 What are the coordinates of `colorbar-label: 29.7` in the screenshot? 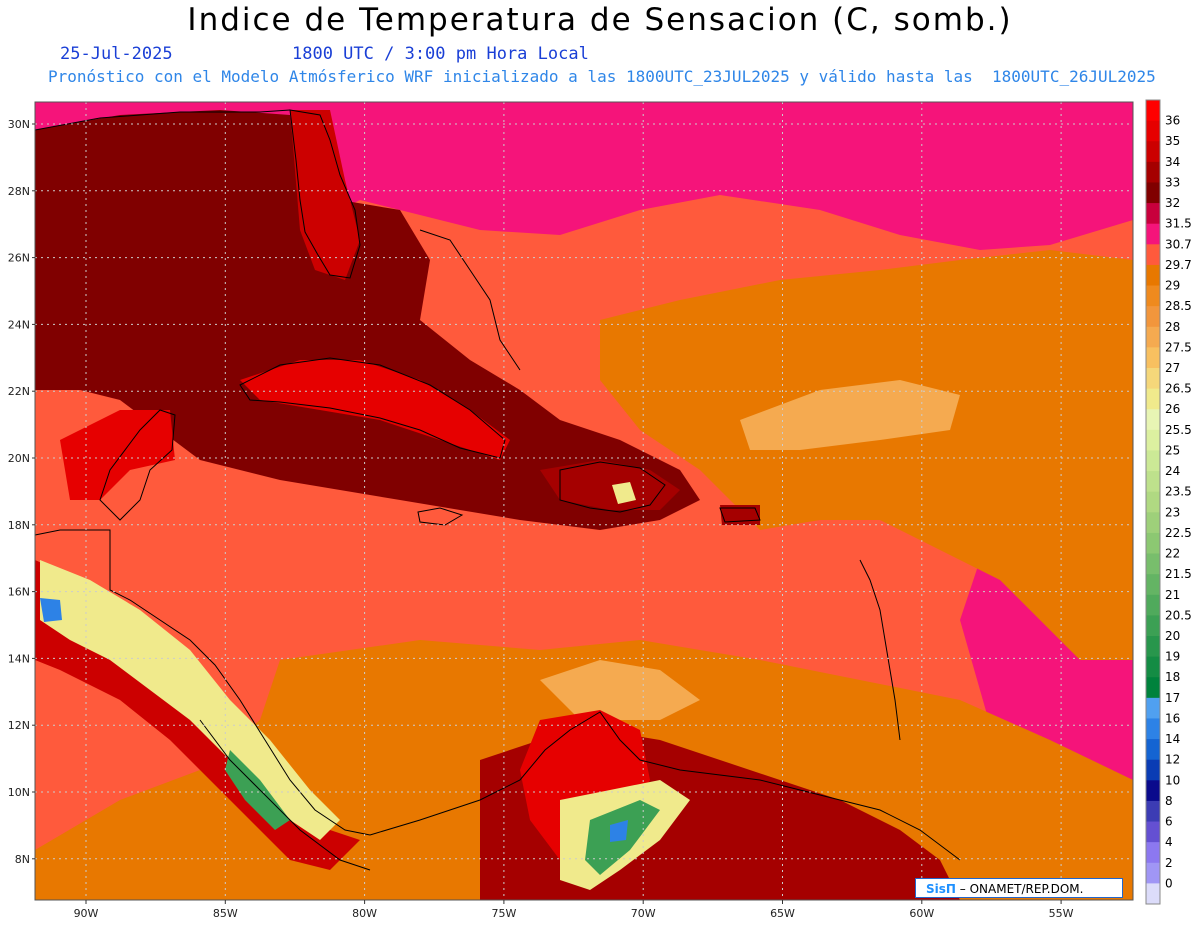 It's located at (1178, 265).